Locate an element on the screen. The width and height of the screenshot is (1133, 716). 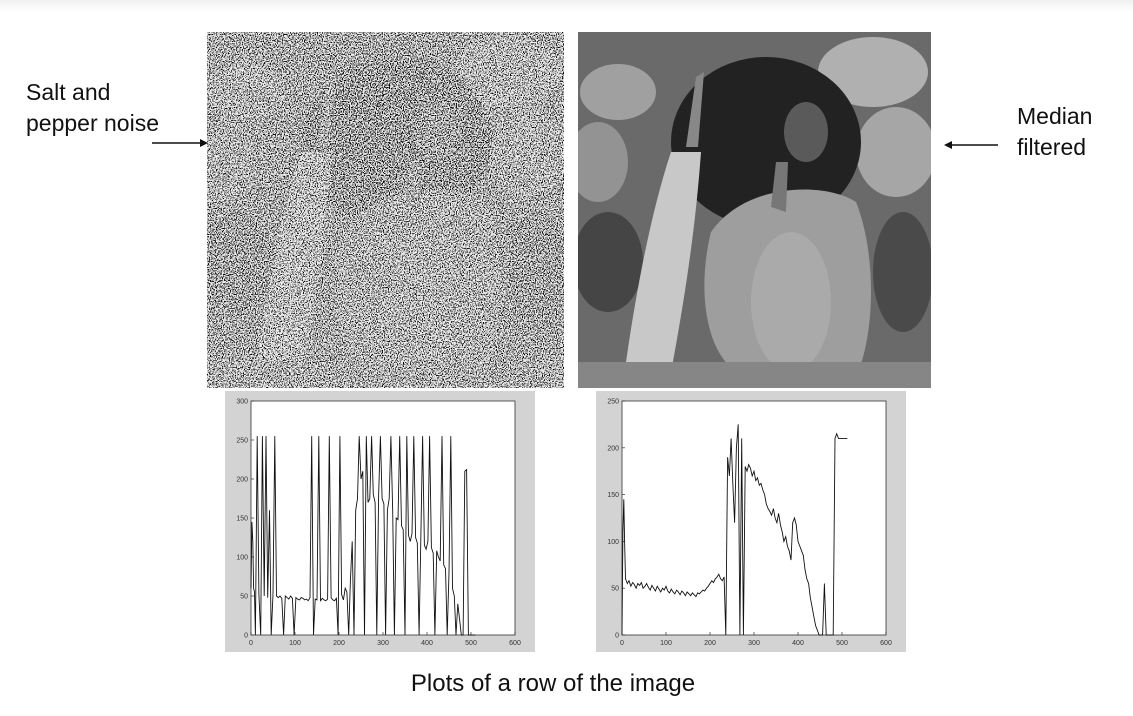
filtered-row-plot: 0 100 200 300 400 500 600 0 50 100 150 200 250 is located at coordinates (749, 523).